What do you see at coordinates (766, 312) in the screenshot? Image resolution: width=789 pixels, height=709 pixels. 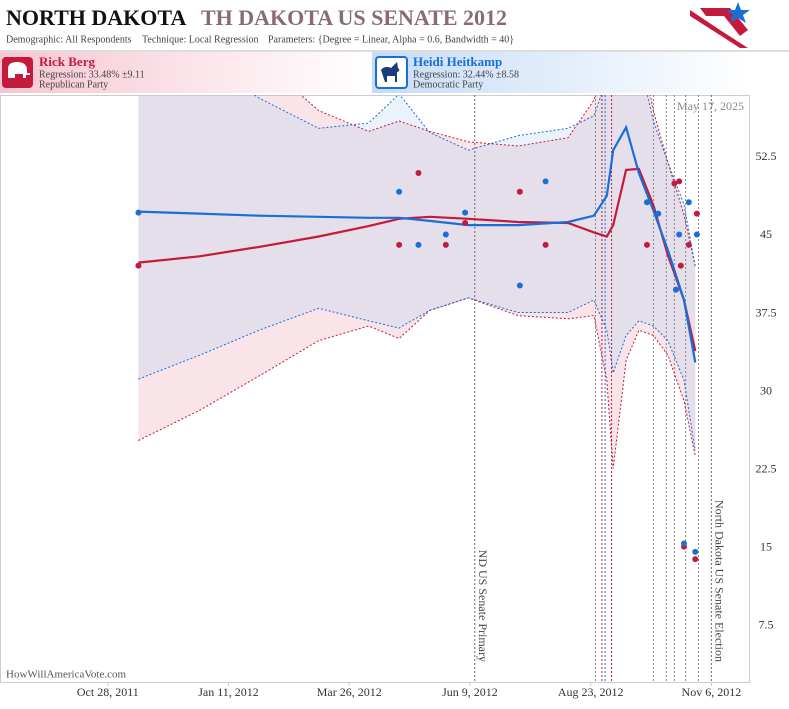 I see `y-tick-label: 37.5` at bounding box center [766, 312].